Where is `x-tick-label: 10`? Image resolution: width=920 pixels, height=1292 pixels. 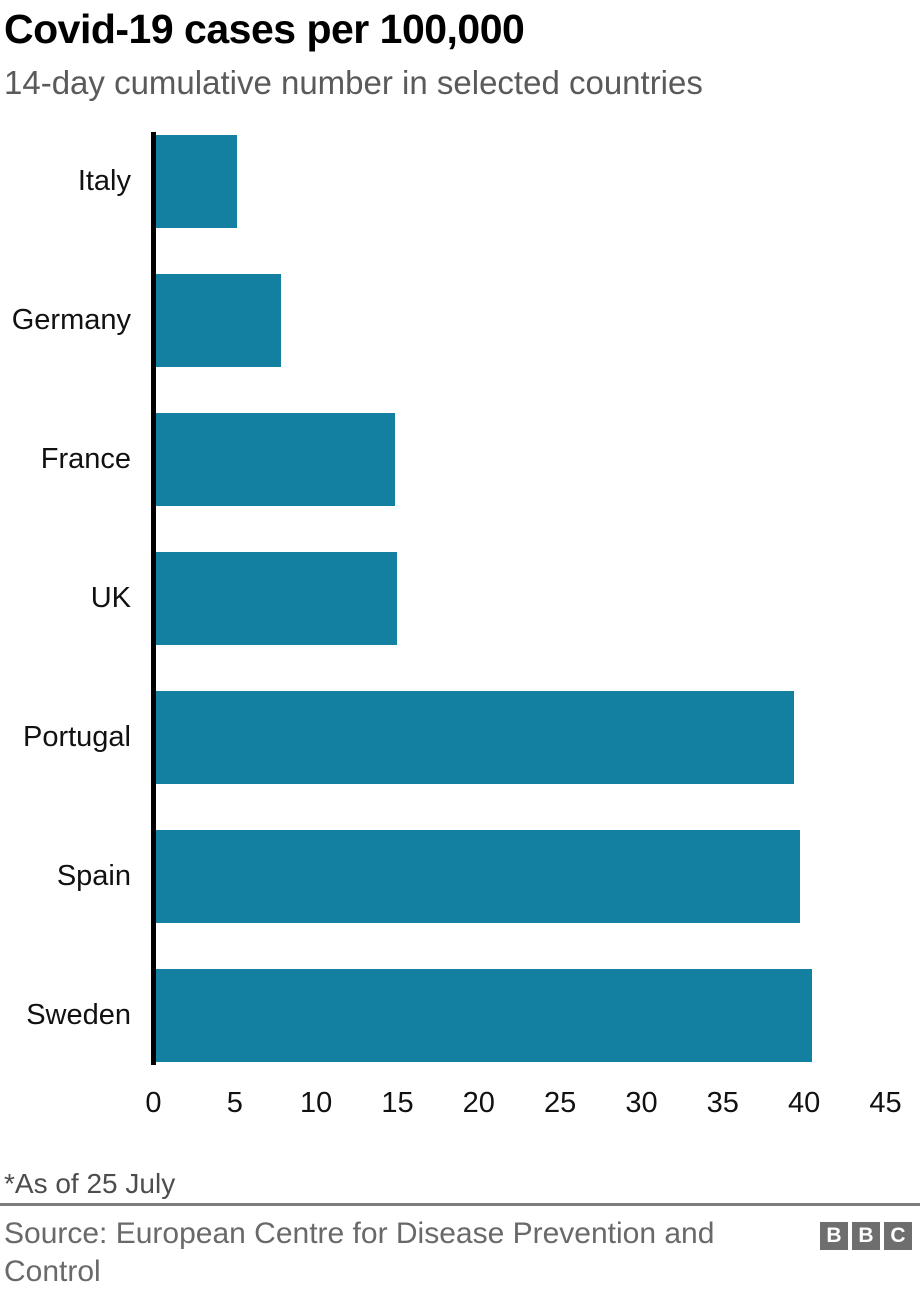
x-tick-label: 10 is located at coordinates (316, 1103).